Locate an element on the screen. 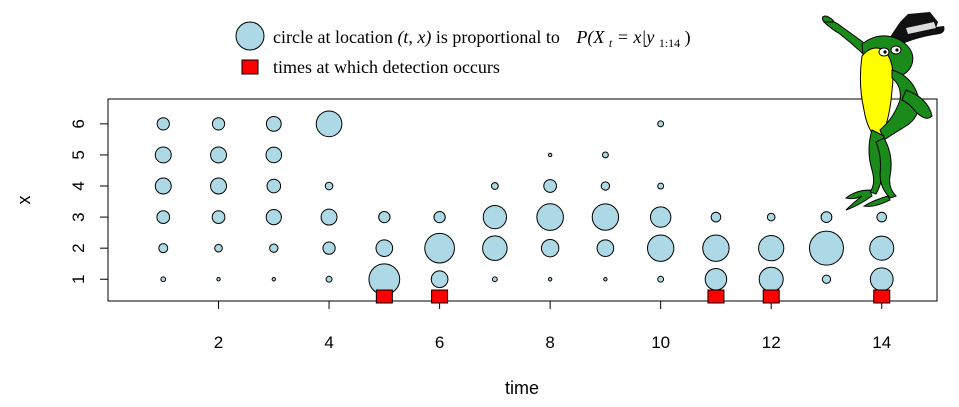 This screenshot has width=959, height=407. legend-circle-math-sub-range: 1:14 is located at coordinates (669, 43).